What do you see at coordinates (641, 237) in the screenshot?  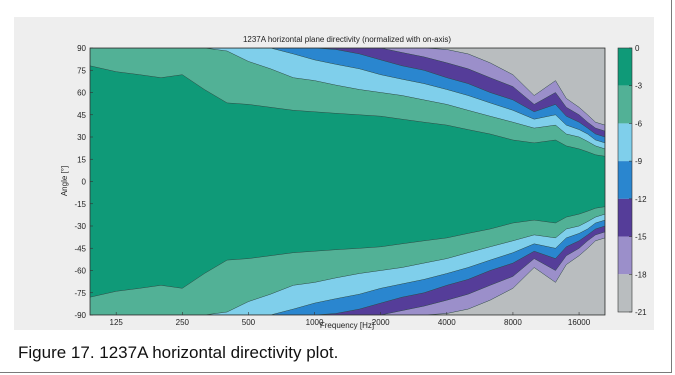 I see `colorbar-tick-label: -15` at bounding box center [641, 237].